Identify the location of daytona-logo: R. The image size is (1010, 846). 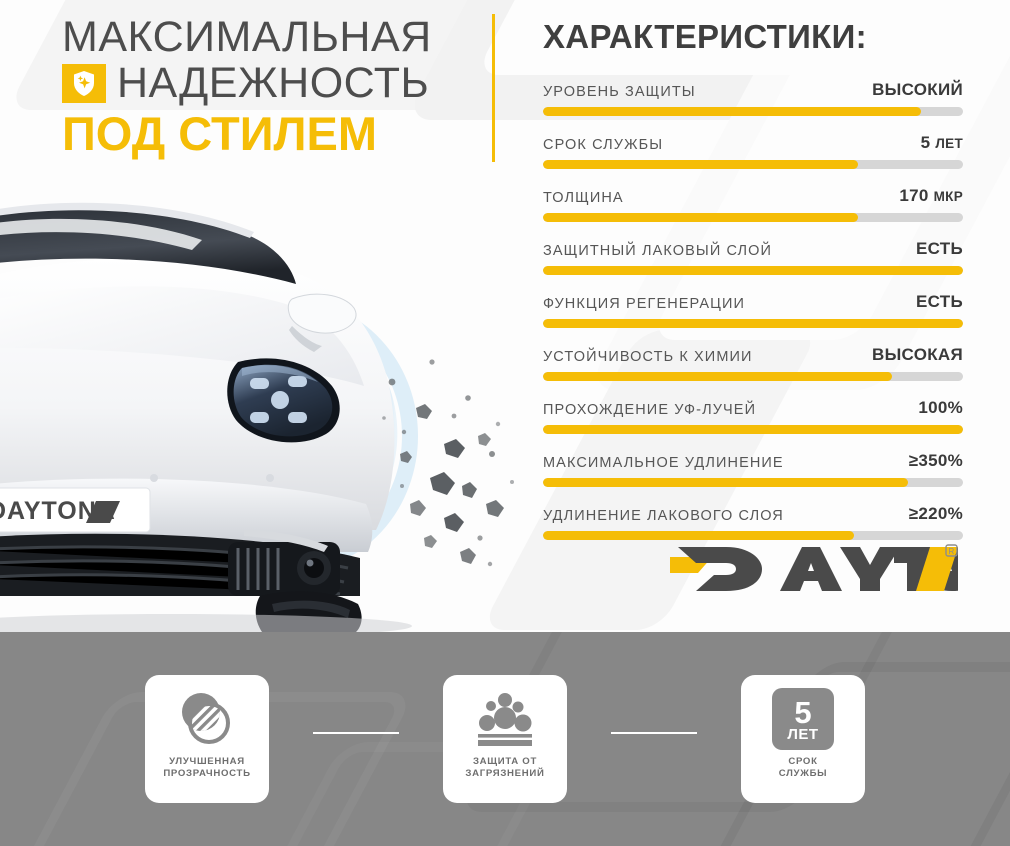
(839, 571).